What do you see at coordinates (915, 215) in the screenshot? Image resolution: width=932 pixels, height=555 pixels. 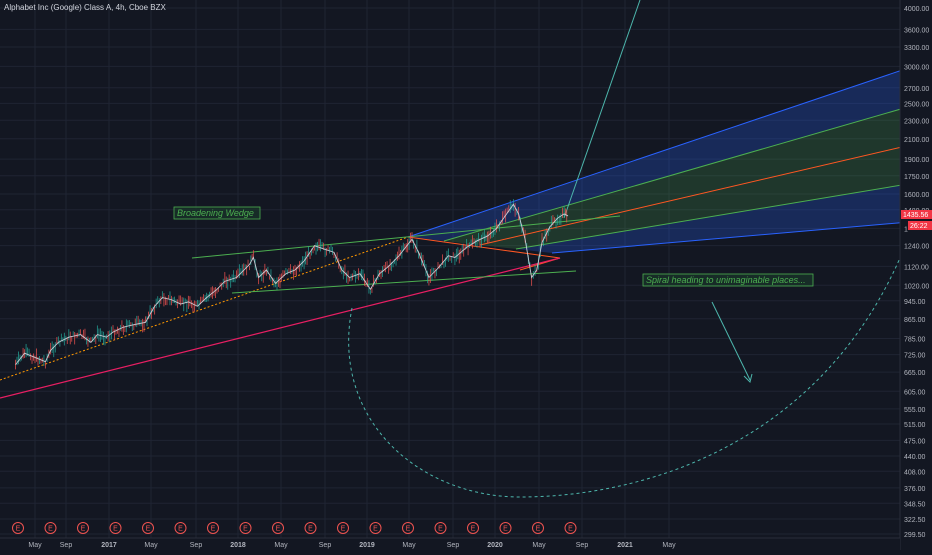 I see `current-price-label: 1435.56` at bounding box center [915, 215].